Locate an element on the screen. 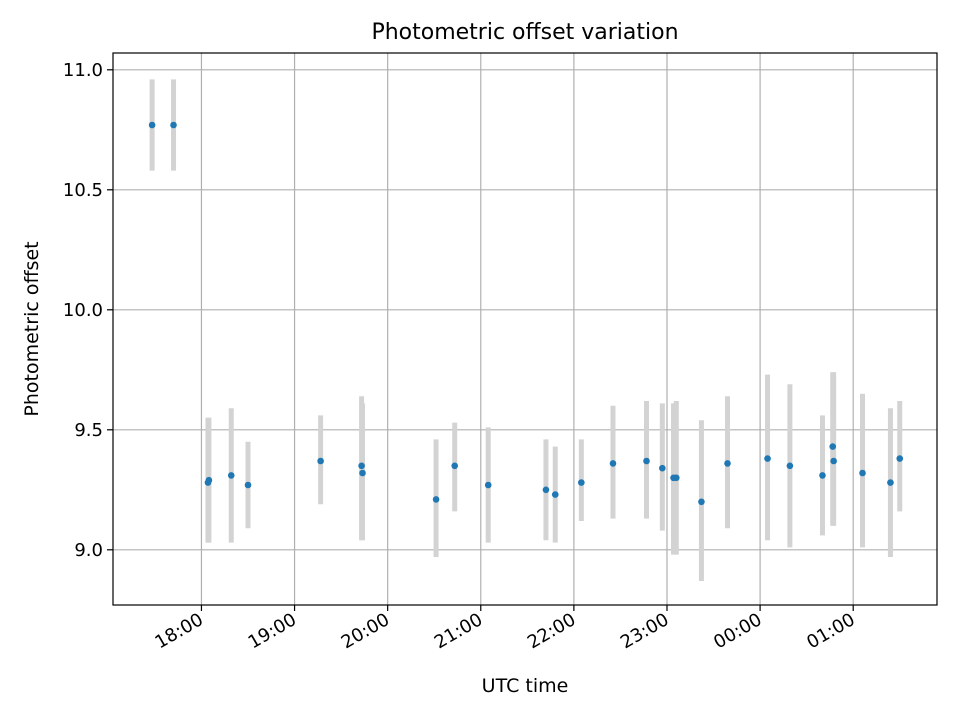  y-axis-label: Photometric offset is located at coordinates (32, 328).